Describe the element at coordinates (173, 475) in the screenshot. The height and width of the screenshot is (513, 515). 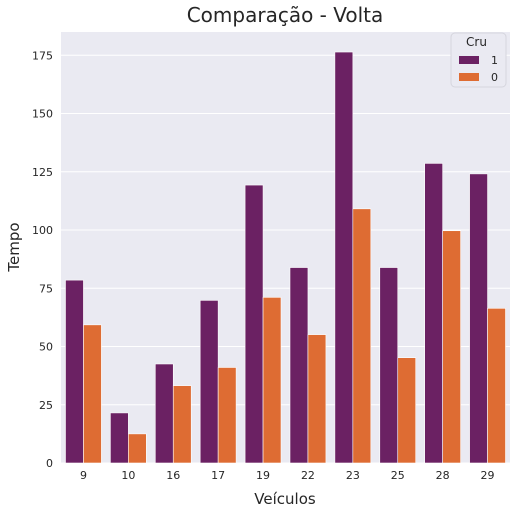
I see `x-tick-label: 16` at that location.